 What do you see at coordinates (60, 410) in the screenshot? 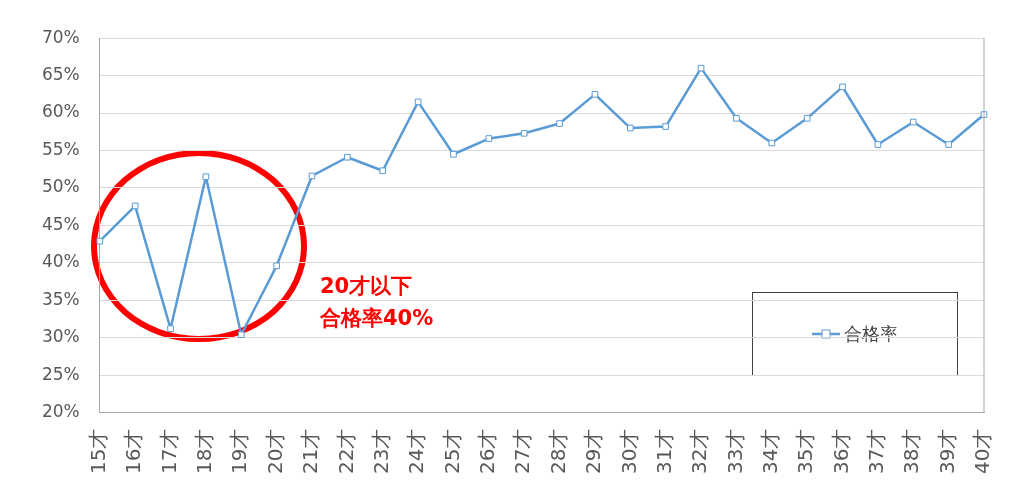
I see `y-tick-label: 20%` at bounding box center [60, 410].